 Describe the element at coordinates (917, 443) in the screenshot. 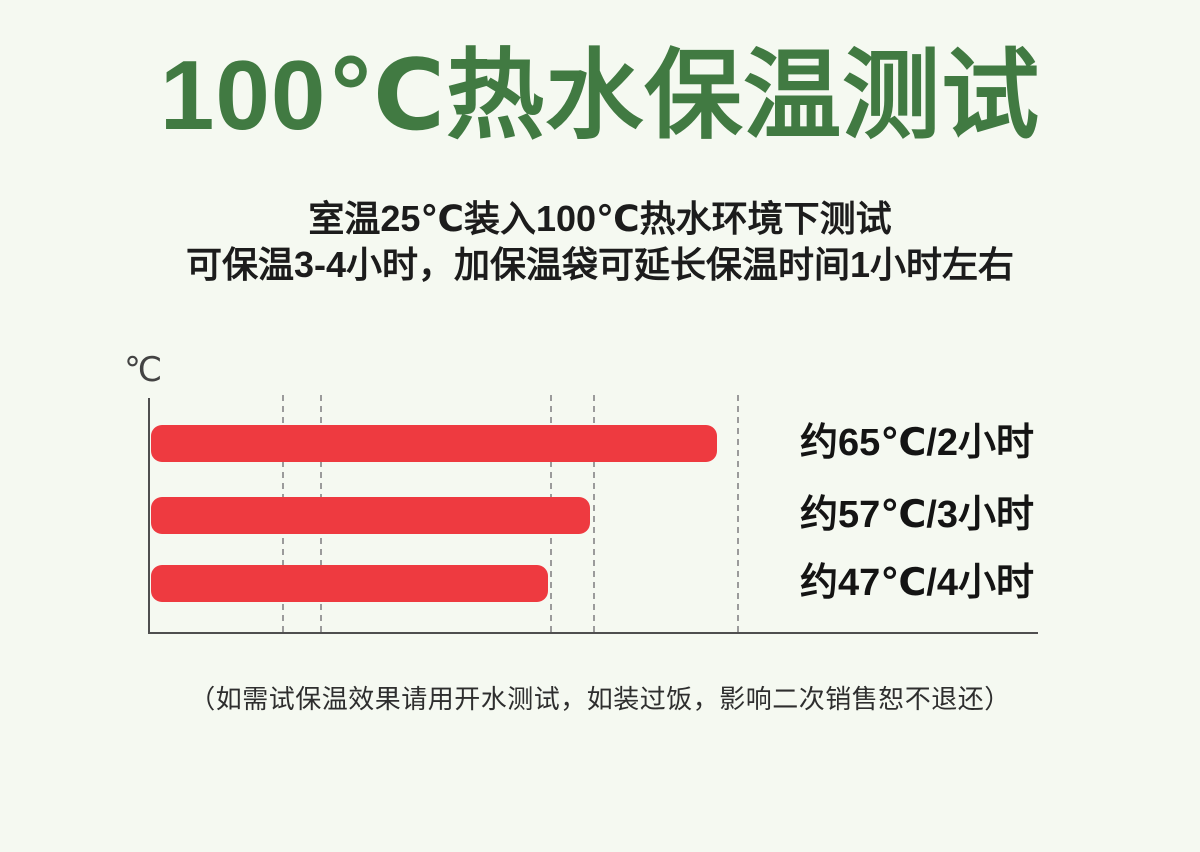

I see `bar-value-label: 约65℃/2小时` at that location.